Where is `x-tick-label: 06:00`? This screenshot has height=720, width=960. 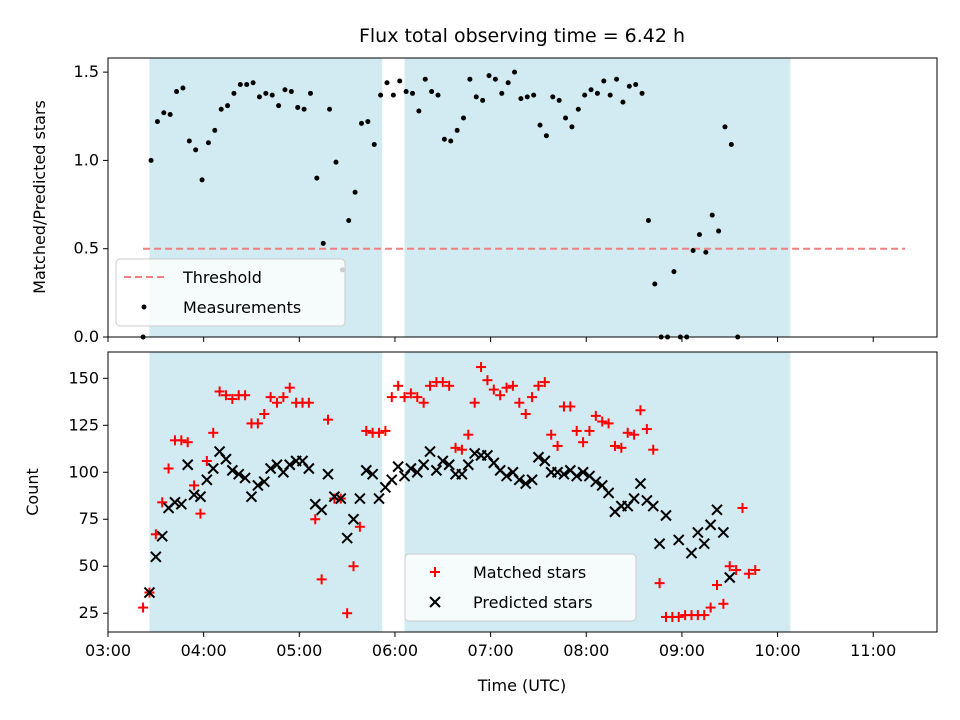
x-tick-label: 06:00 is located at coordinates (395, 650).